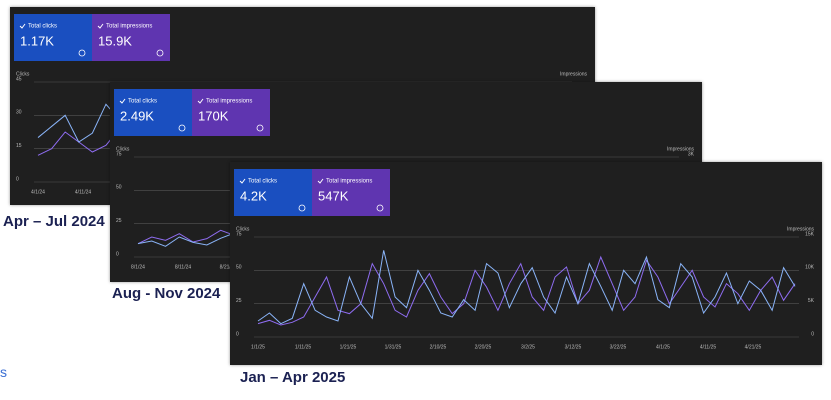 The width and height of the screenshot is (831, 400). Describe the element at coordinates (138, 267) in the screenshot. I see `x-tick-label: 8/1/24` at that location.